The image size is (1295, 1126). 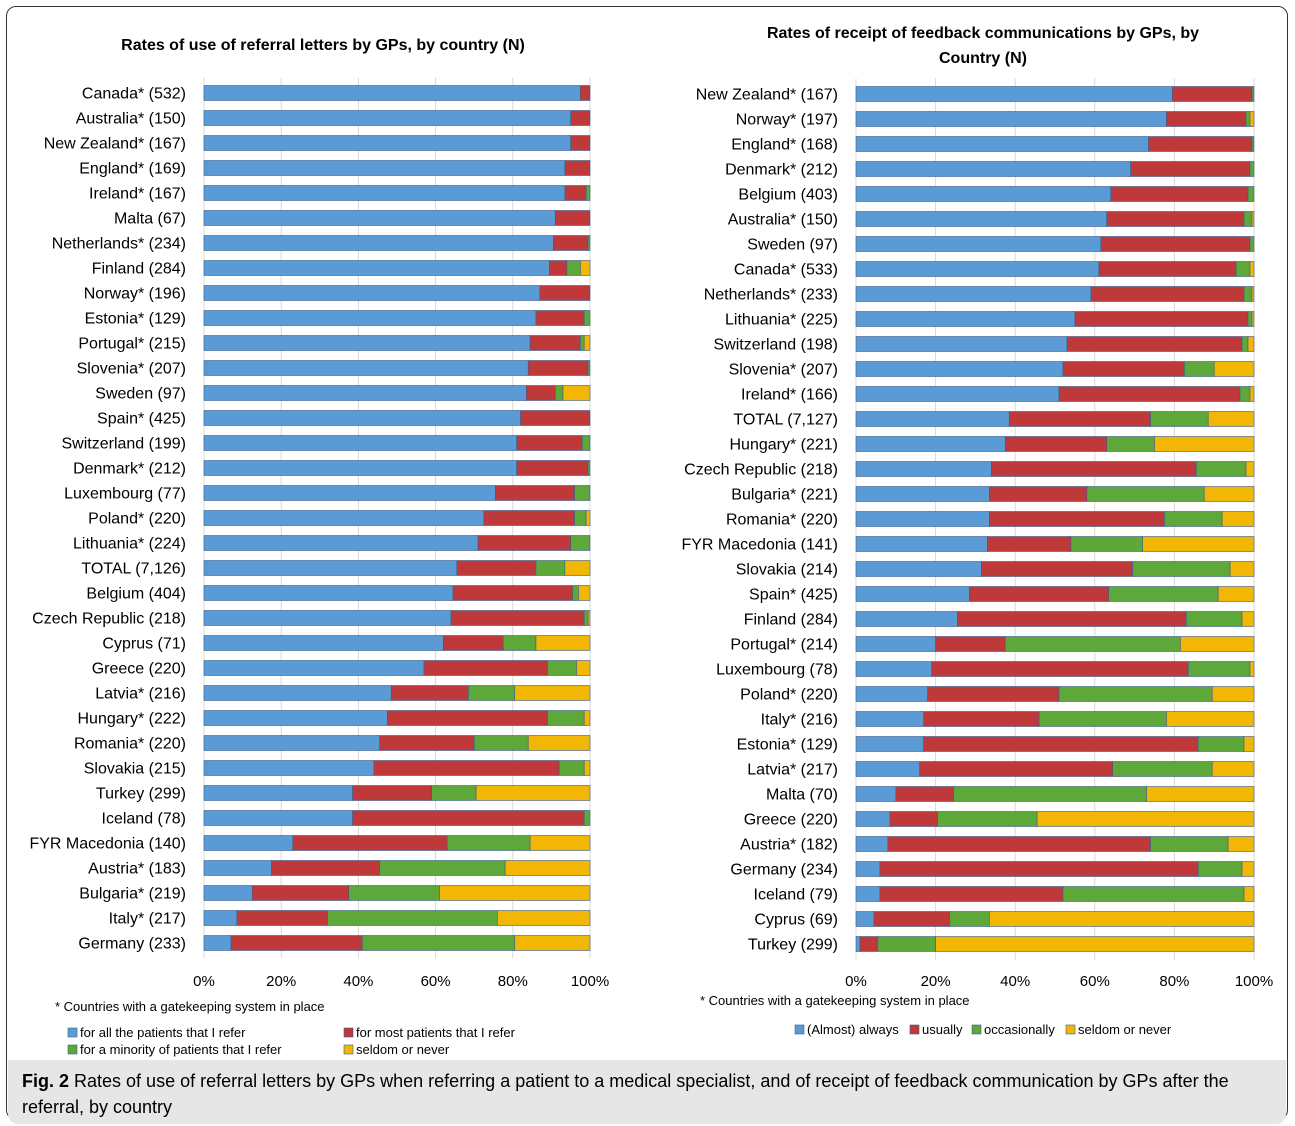 What do you see at coordinates (131, 119) in the screenshot?
I see `left-category-label: Australia* (150)` at bounding box center [131, 119].